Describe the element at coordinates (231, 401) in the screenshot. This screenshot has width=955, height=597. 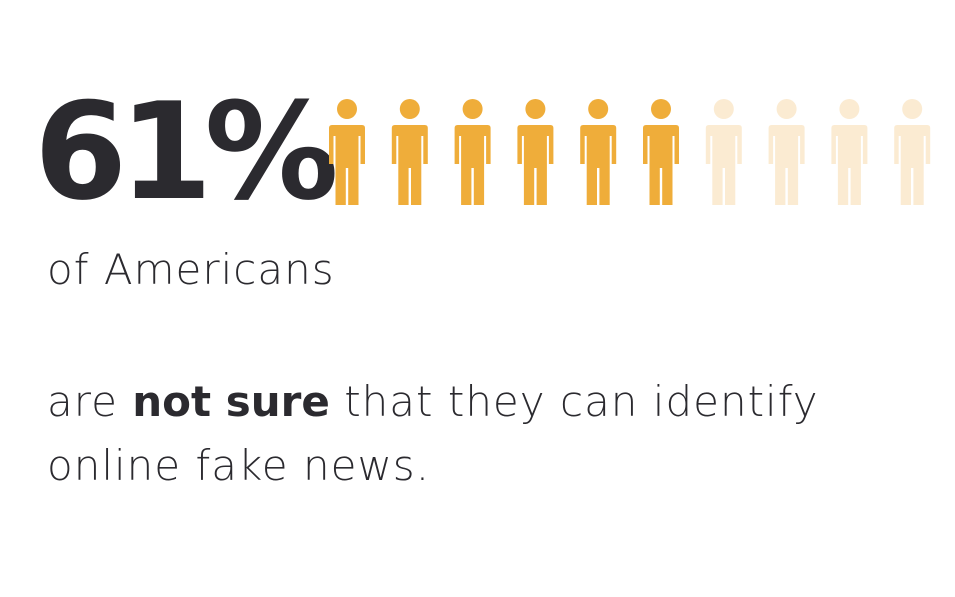
I see `statement-emphasis: not sure` at that location.